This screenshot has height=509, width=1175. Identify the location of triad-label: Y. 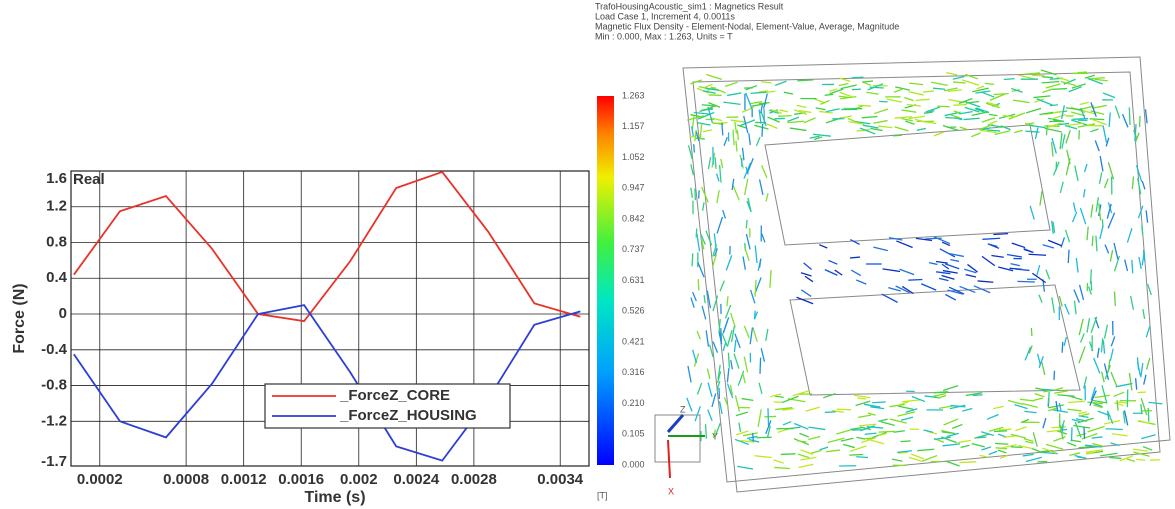
(715, 436).